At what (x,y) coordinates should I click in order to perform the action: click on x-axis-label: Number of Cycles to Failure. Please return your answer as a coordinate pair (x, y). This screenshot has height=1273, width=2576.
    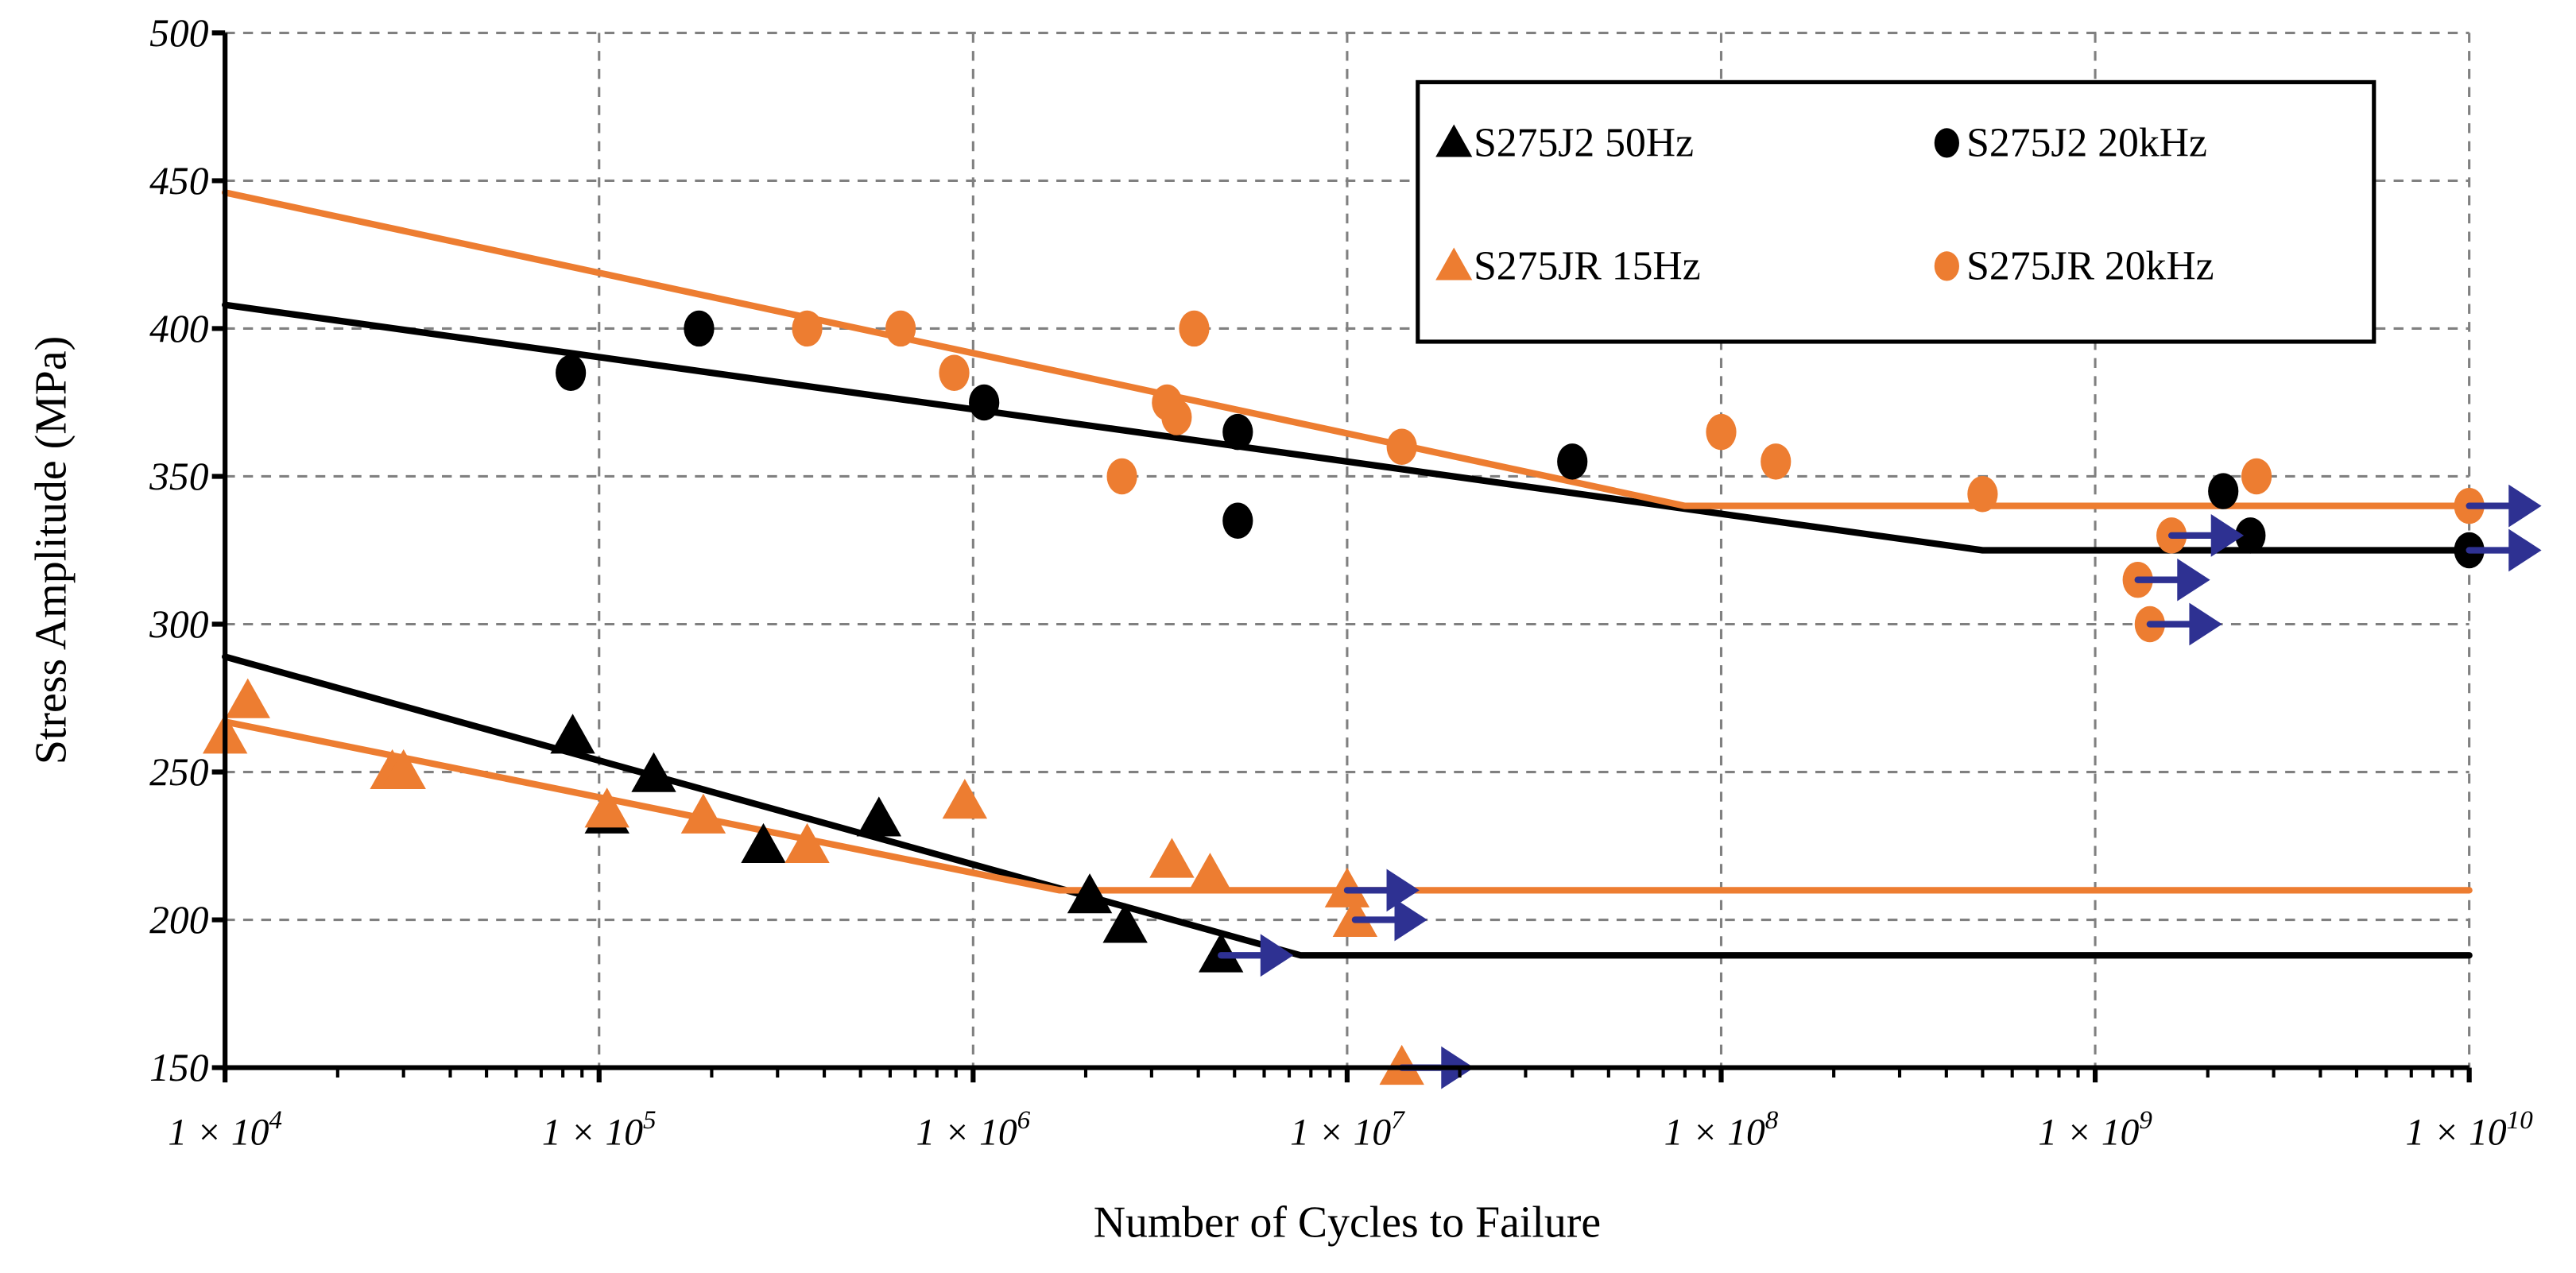
    Looking at the image, I should click on (1347, 1222).